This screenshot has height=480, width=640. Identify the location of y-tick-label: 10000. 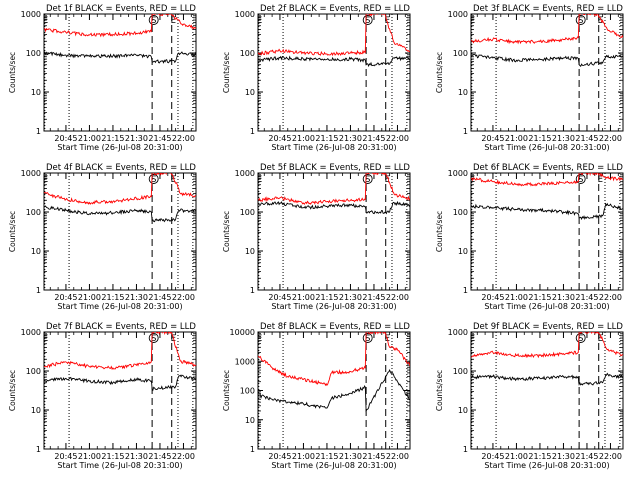
(242, 332).